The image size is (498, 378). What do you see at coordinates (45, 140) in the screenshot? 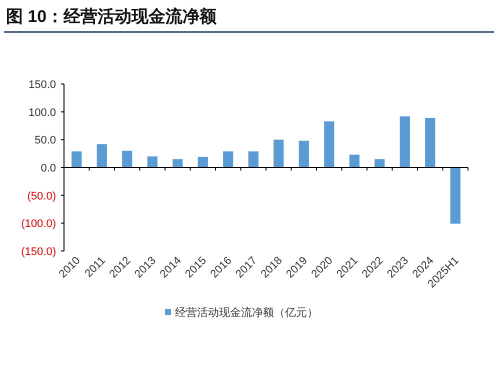
I see `y-tick-label: 50.0` at bounding box center [45, 140].